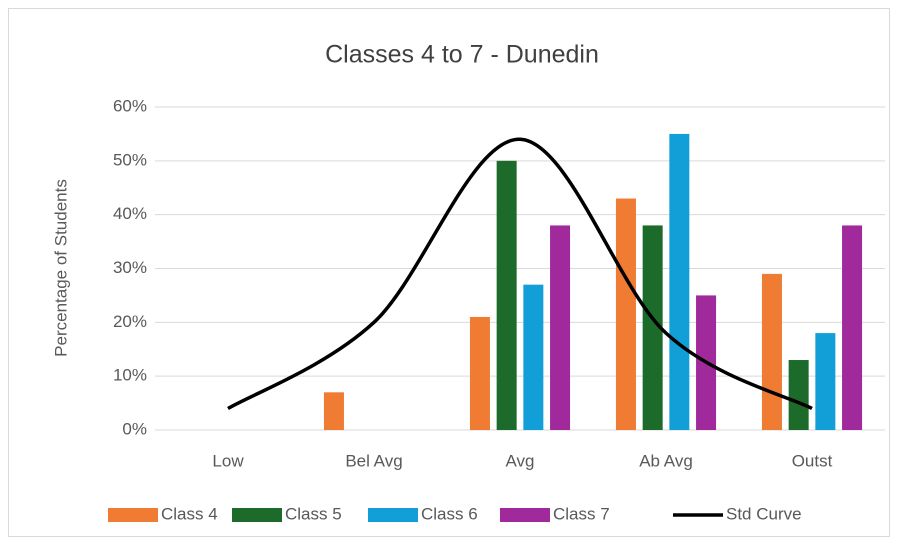 This screenshot has width=899, height=544. Describe the element at coordinates (449, 513) in the screenshot. I see `legend-label: Class 6` at that location.